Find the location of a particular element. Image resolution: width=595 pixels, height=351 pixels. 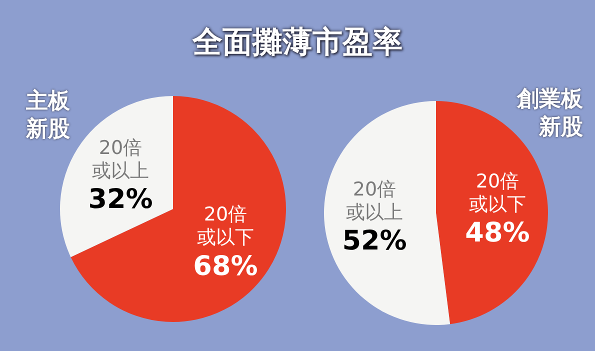

data-label: 52% is located at coordinates (374, 240).